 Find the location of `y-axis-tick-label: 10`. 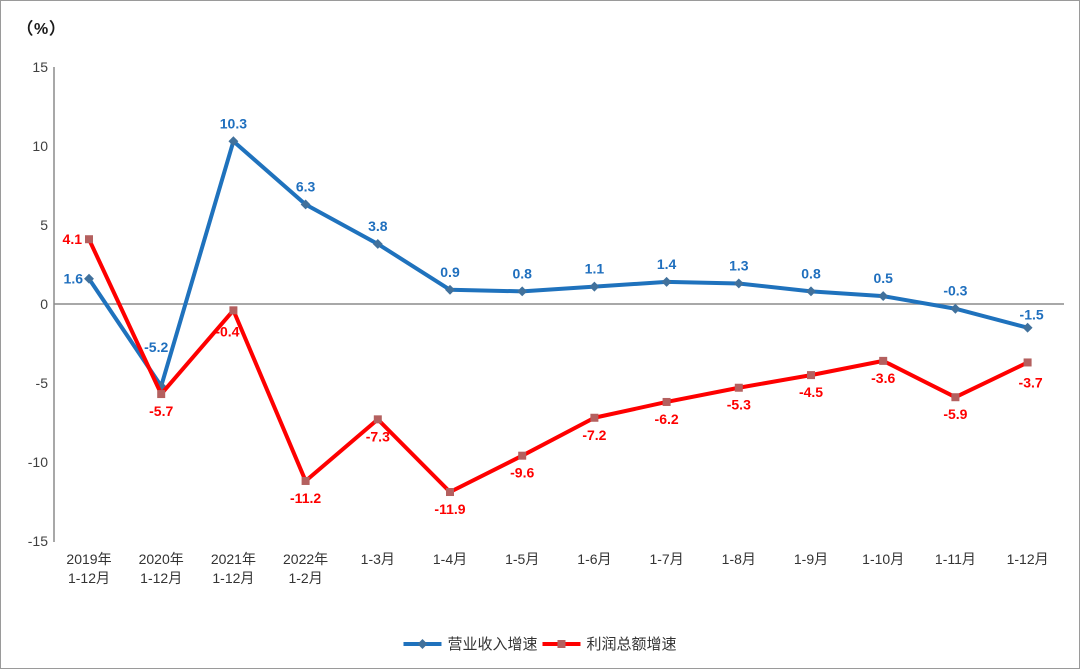

y-axis-tick-label: 10 is located at coordinates (40, 146).